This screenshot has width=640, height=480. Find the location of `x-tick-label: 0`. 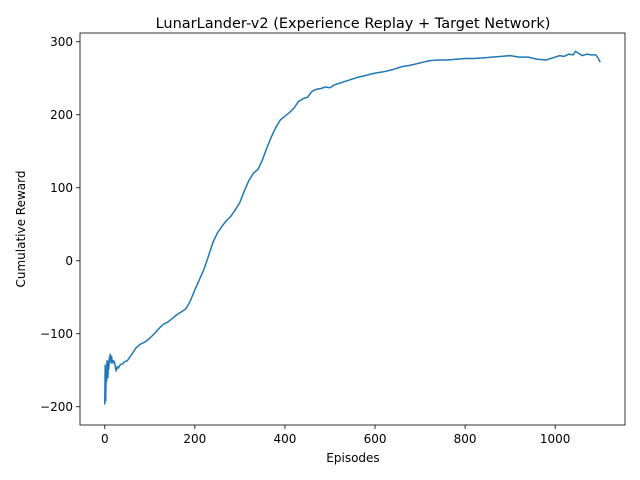

x-tick-label: 0 is located at coordinates (105, 439).